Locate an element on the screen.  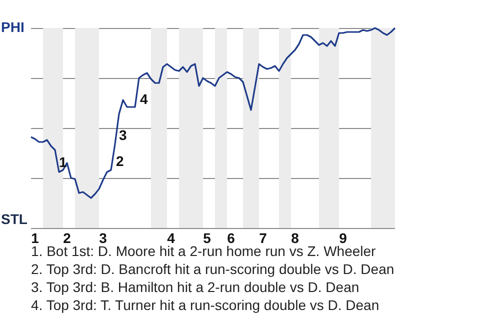
annotation: 3 is located at coordinates (123, 135).